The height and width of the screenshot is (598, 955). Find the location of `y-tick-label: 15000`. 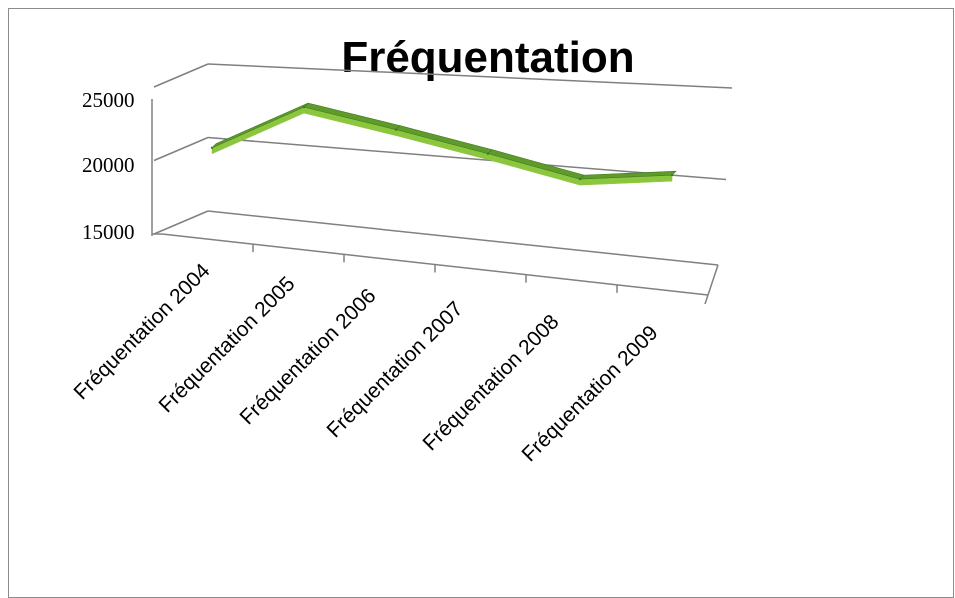

y-tick-label: 15000 is located at coordinates (108, 232).